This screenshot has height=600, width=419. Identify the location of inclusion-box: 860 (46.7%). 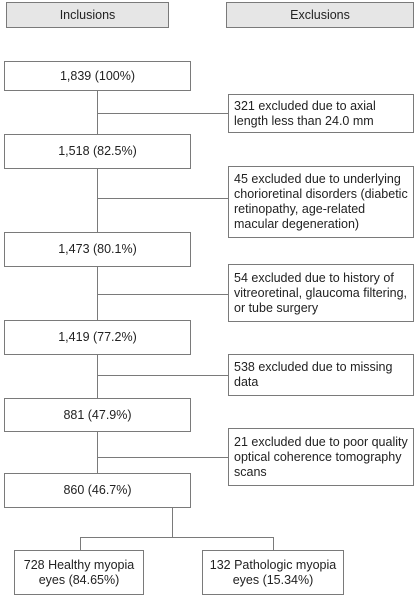
(97, 490).